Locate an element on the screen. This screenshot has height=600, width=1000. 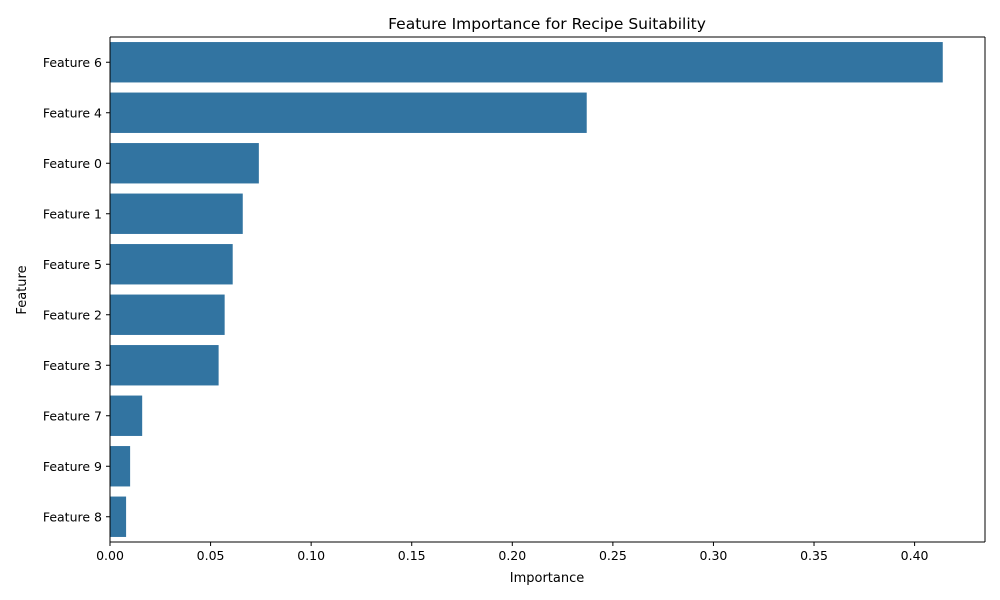
x-tick-label: 0.05 is located at coordinates (211, 555).